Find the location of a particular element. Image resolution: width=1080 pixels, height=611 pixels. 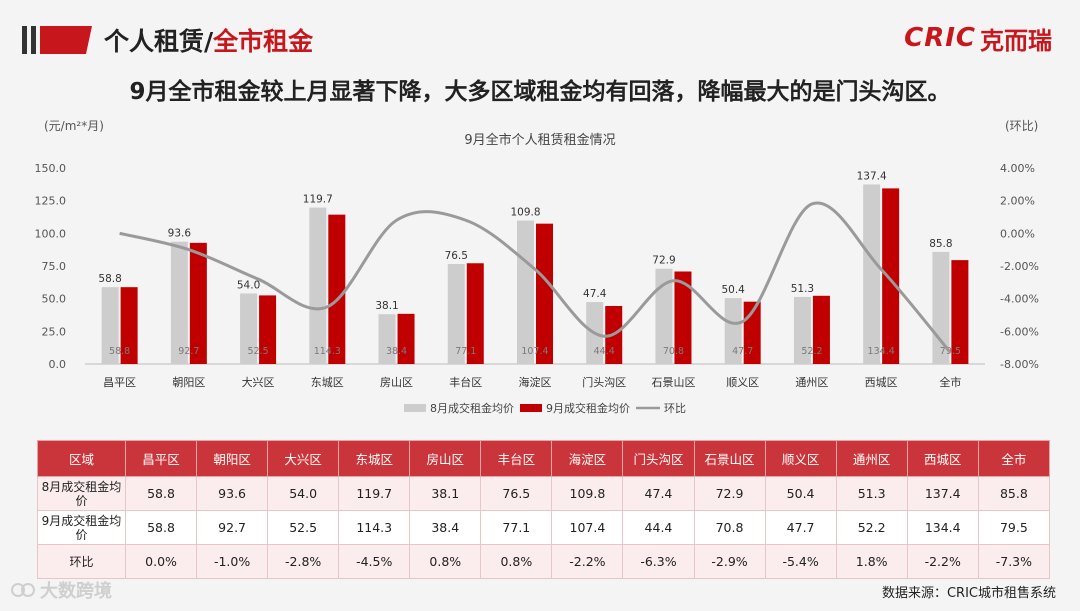

table-header-cell: 房山区 is located at coordinates (445, 458).